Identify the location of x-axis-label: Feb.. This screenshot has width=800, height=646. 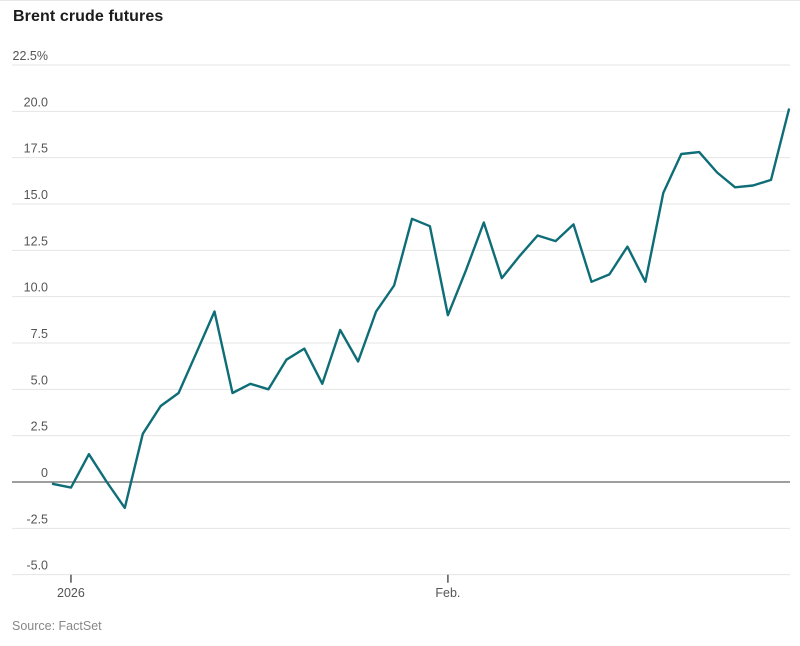
(447, 593).